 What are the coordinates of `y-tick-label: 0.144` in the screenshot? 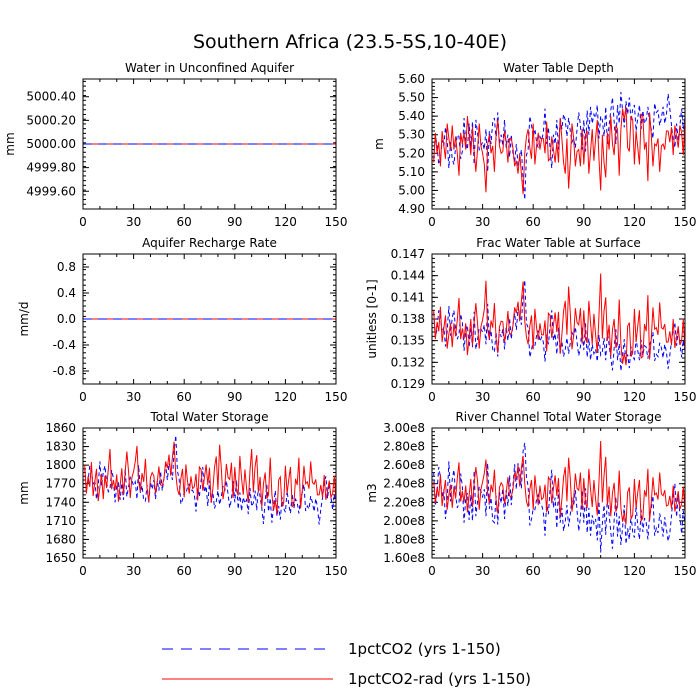 It's located at (408, 276).